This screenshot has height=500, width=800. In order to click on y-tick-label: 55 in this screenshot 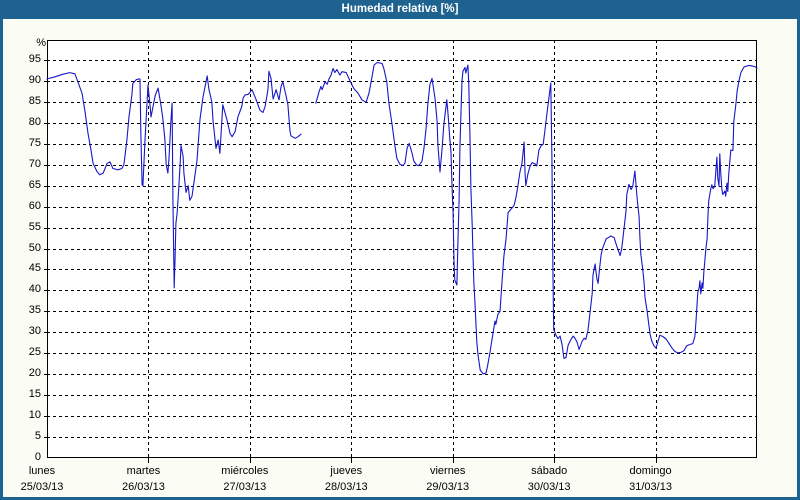, I will do `click(34, 226)`.